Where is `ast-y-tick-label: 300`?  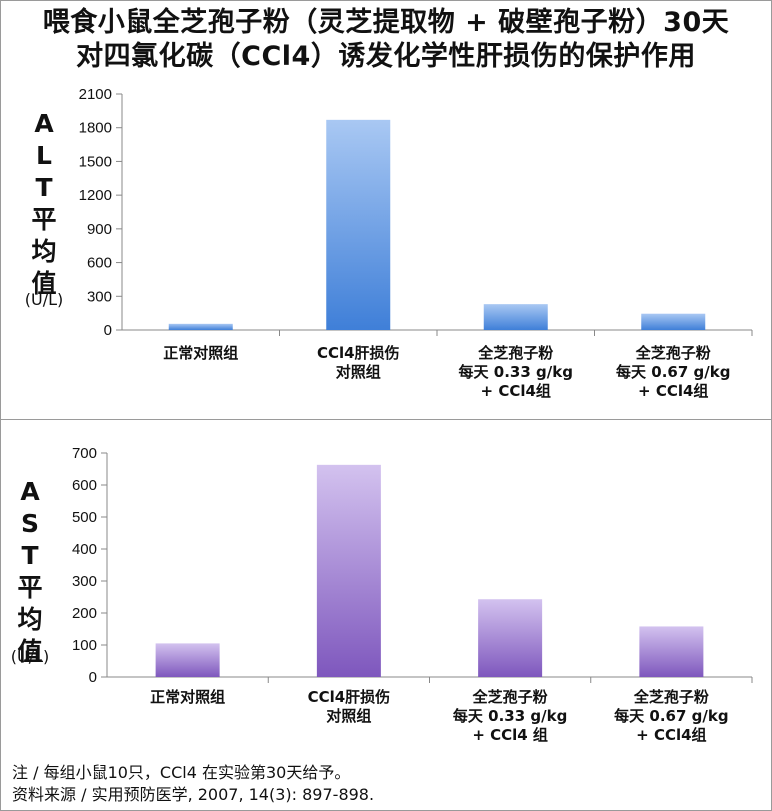 ast-y-tick-label: 300 is located at coordinates (84, 581).